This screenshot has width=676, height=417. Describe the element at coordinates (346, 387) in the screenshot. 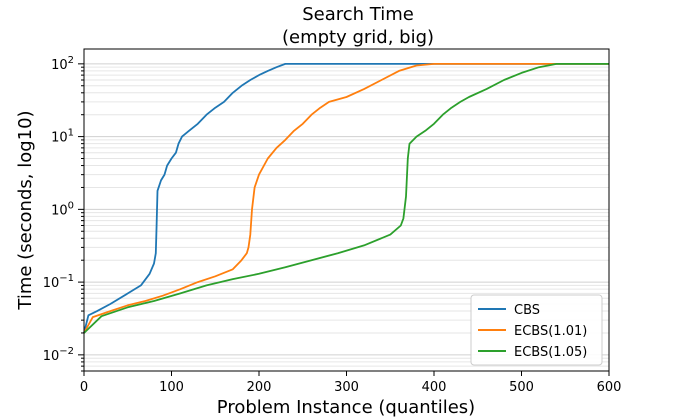

I see `x-tick-label: 300` at that location.